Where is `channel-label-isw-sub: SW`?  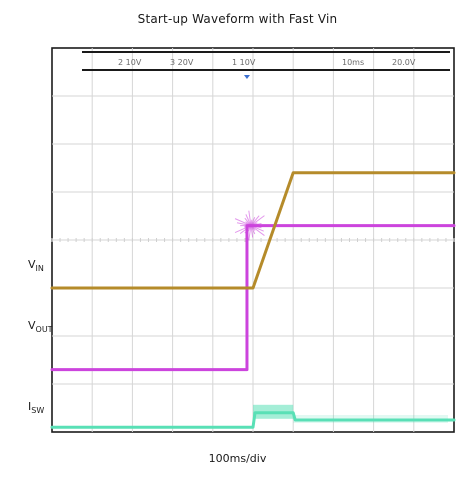
channel-label-isw-sub: SW is located at coordinates (38, 411).